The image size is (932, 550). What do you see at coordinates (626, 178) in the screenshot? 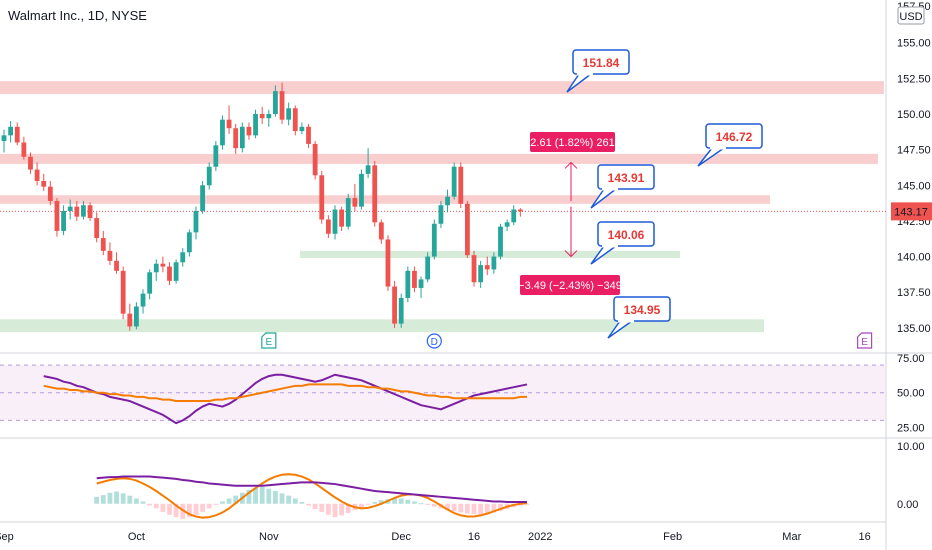
I see `price-callout-label: 143.91` at bounding box center [626, 178].